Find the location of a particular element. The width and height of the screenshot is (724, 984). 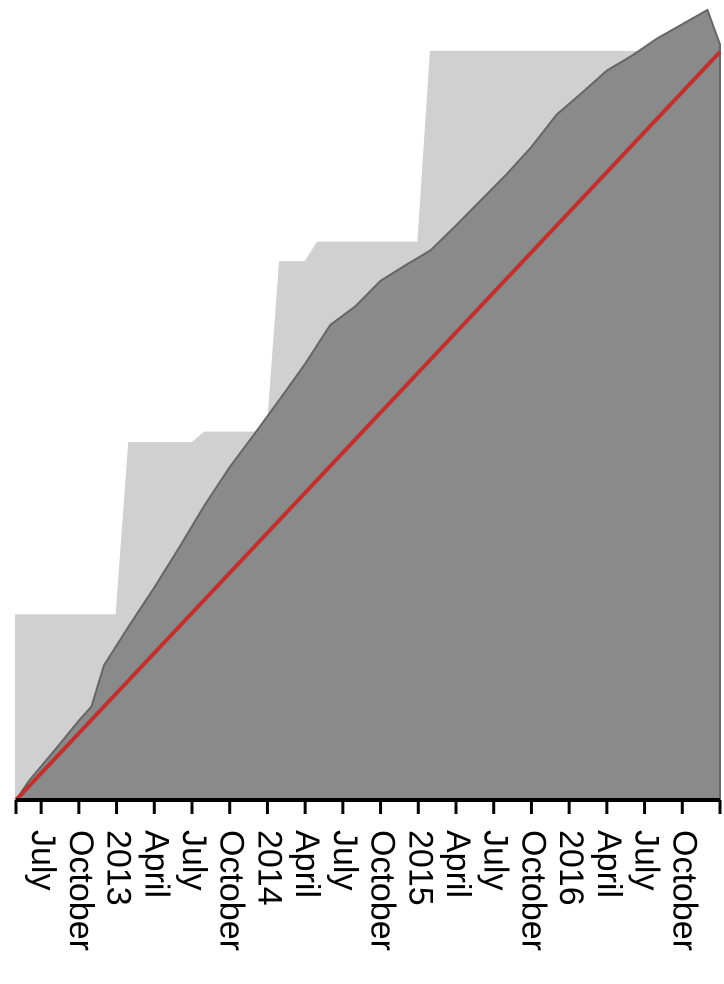

x-tick-label: 2015 is located at coordinates (420, 868).